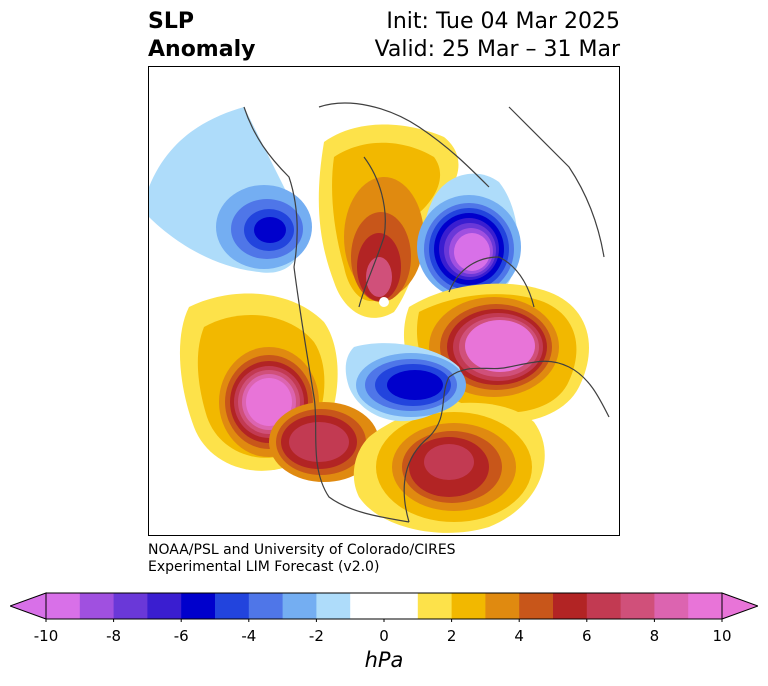  I want to click on anomaly-siberia-ridge, so click(388, 221).